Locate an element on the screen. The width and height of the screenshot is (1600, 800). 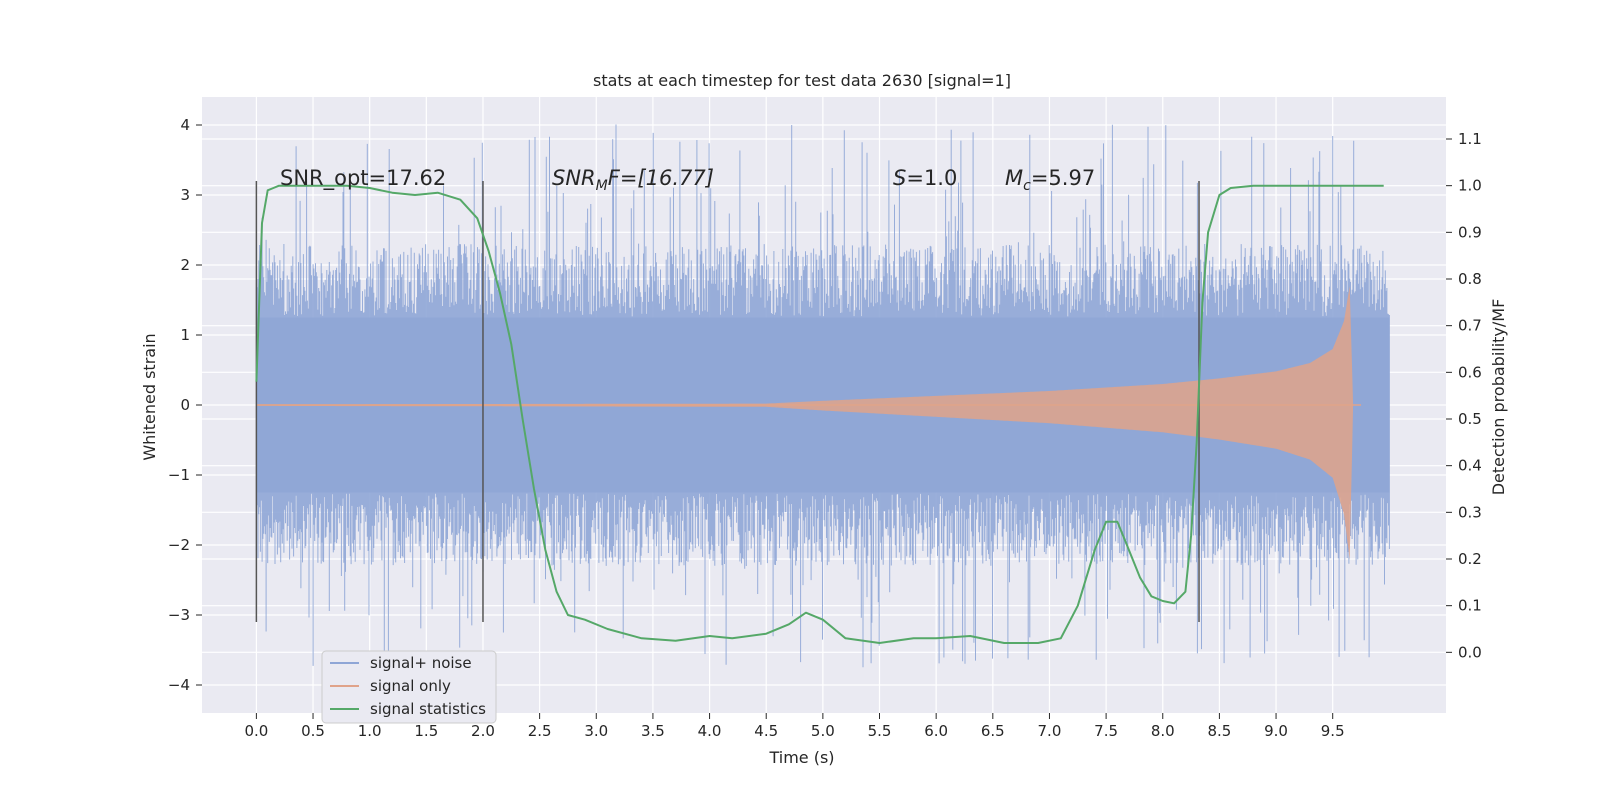
legend-label-signal-only: signal only is located at coordinates (410, 686).